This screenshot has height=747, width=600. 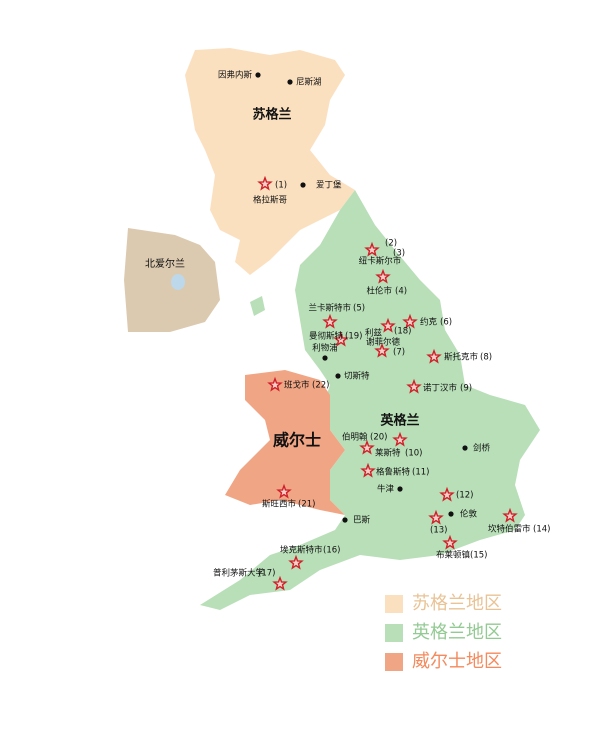 I want to click on site-name: 利兹, so click(x=374, y=333).